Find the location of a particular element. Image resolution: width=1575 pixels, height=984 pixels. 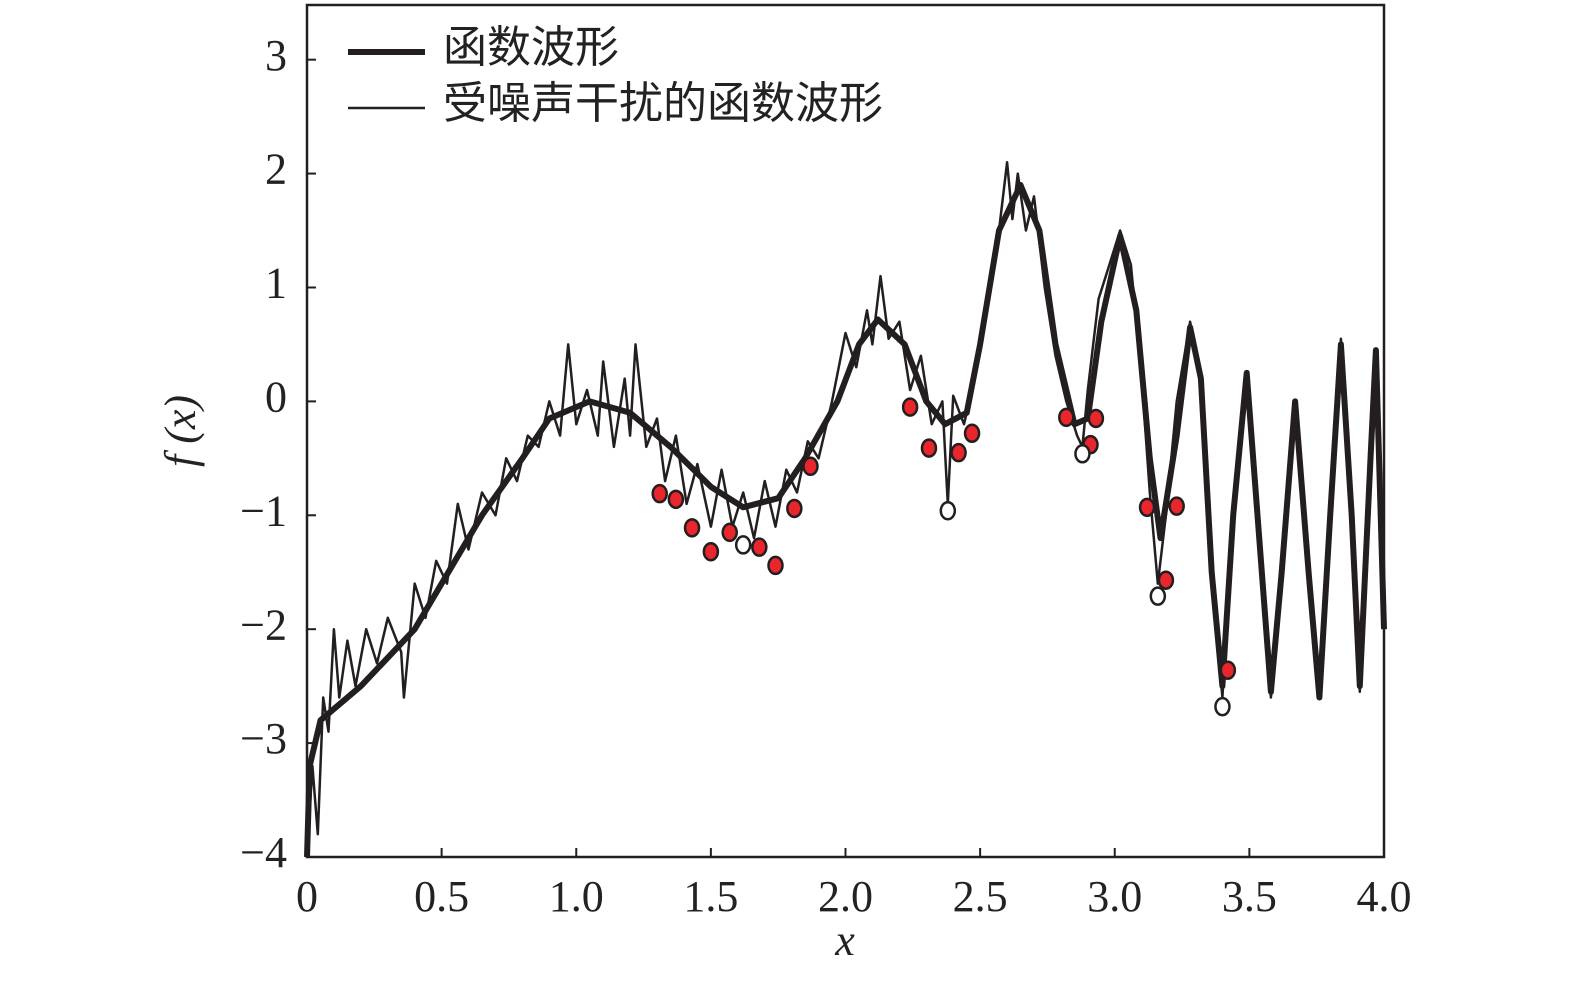

x-tick-label: 2.0 is located at coordinates (845, 896).